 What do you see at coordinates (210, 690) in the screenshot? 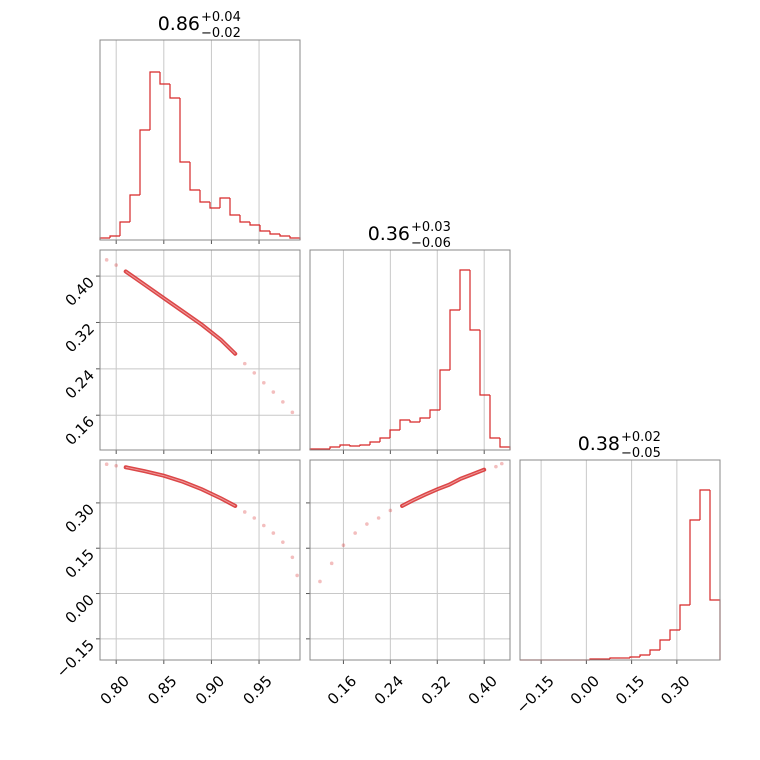
I see `x-tick-label: 0.90` at bounding box center [210, 690].